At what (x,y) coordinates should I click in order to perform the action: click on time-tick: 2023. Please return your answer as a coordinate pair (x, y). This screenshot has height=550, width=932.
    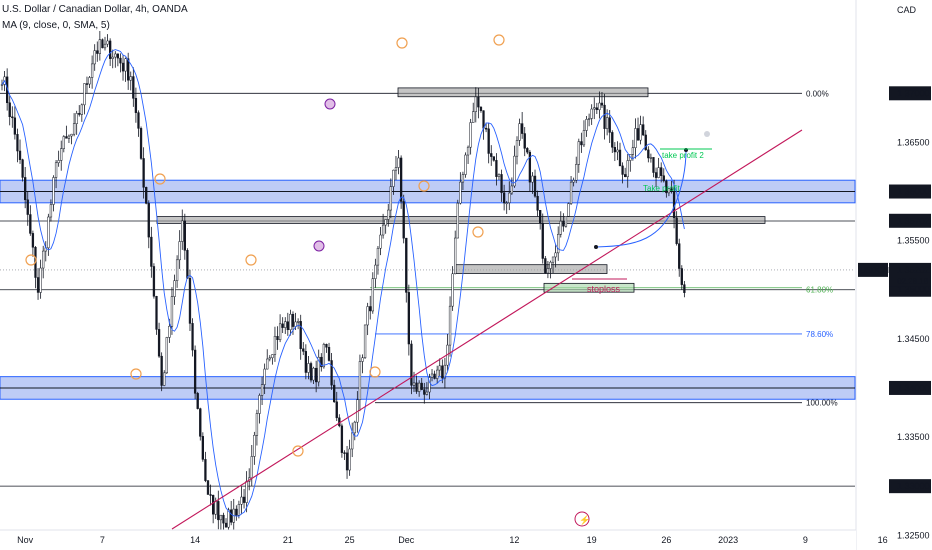
    Looking at the image, I should click on (728, 540).